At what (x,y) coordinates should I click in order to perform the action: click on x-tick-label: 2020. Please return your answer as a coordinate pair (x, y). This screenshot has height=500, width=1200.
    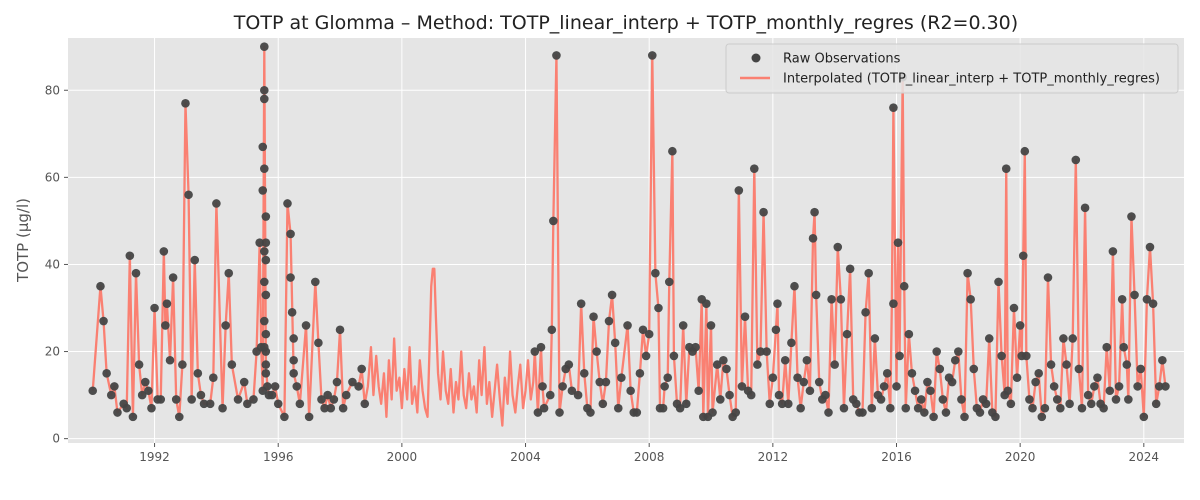
    Looking at the image, I should click on (1020, 457).